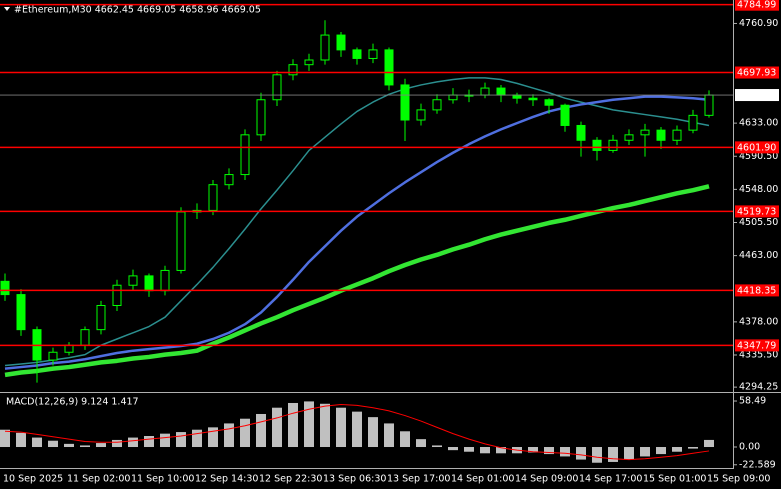 The image size is (781, 489). What do you see at coordinates (758, 156) in the screenshot?
I see `y-tick-label: 4590.50` at bounding box center [758, 156].